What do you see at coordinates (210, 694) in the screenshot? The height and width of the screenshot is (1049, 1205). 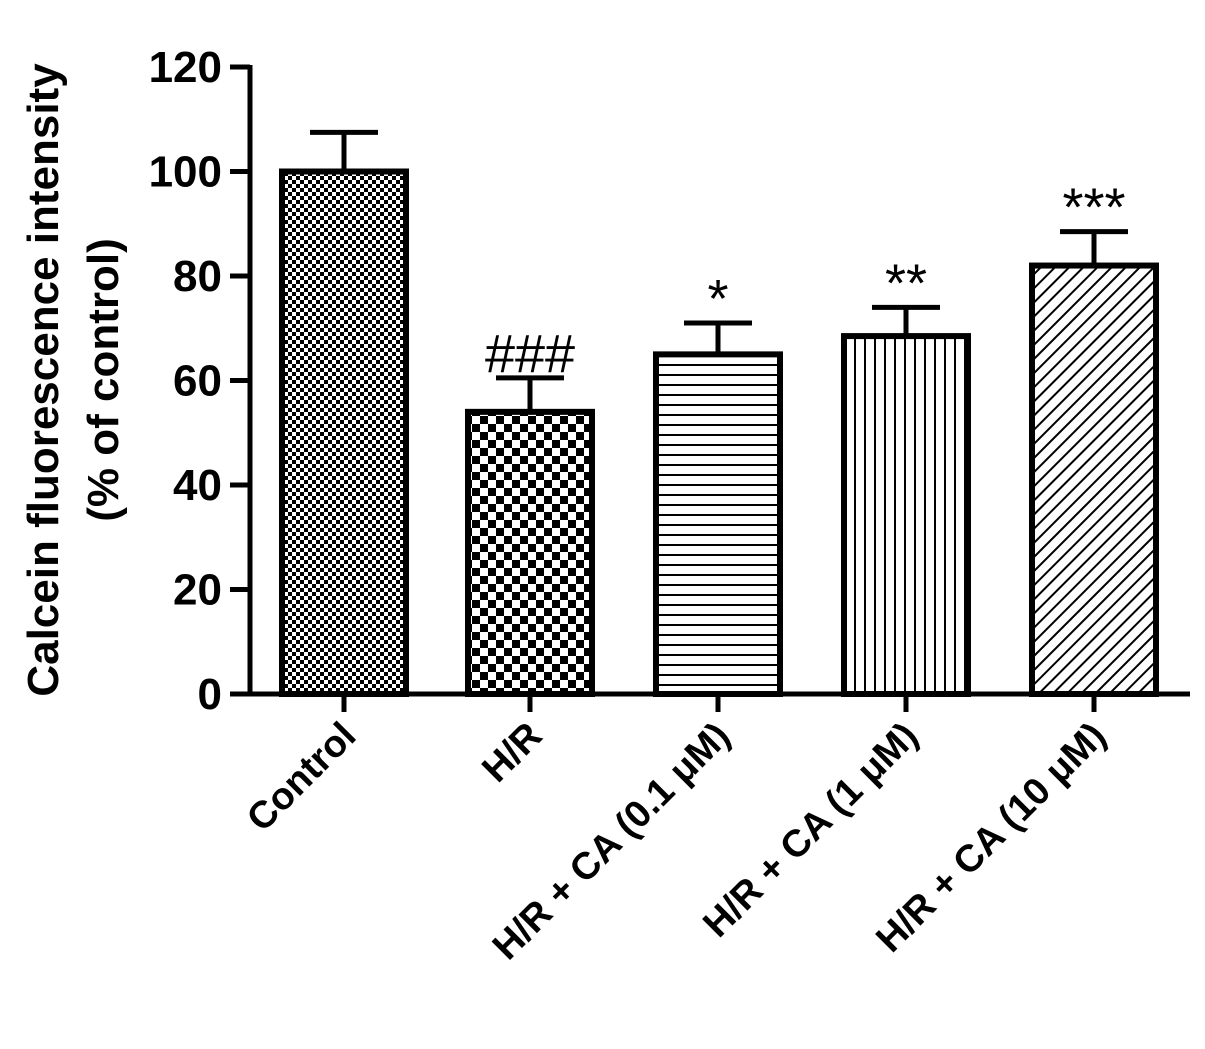 I see `y-tick-label: 0` at bounding box center [210, 694].